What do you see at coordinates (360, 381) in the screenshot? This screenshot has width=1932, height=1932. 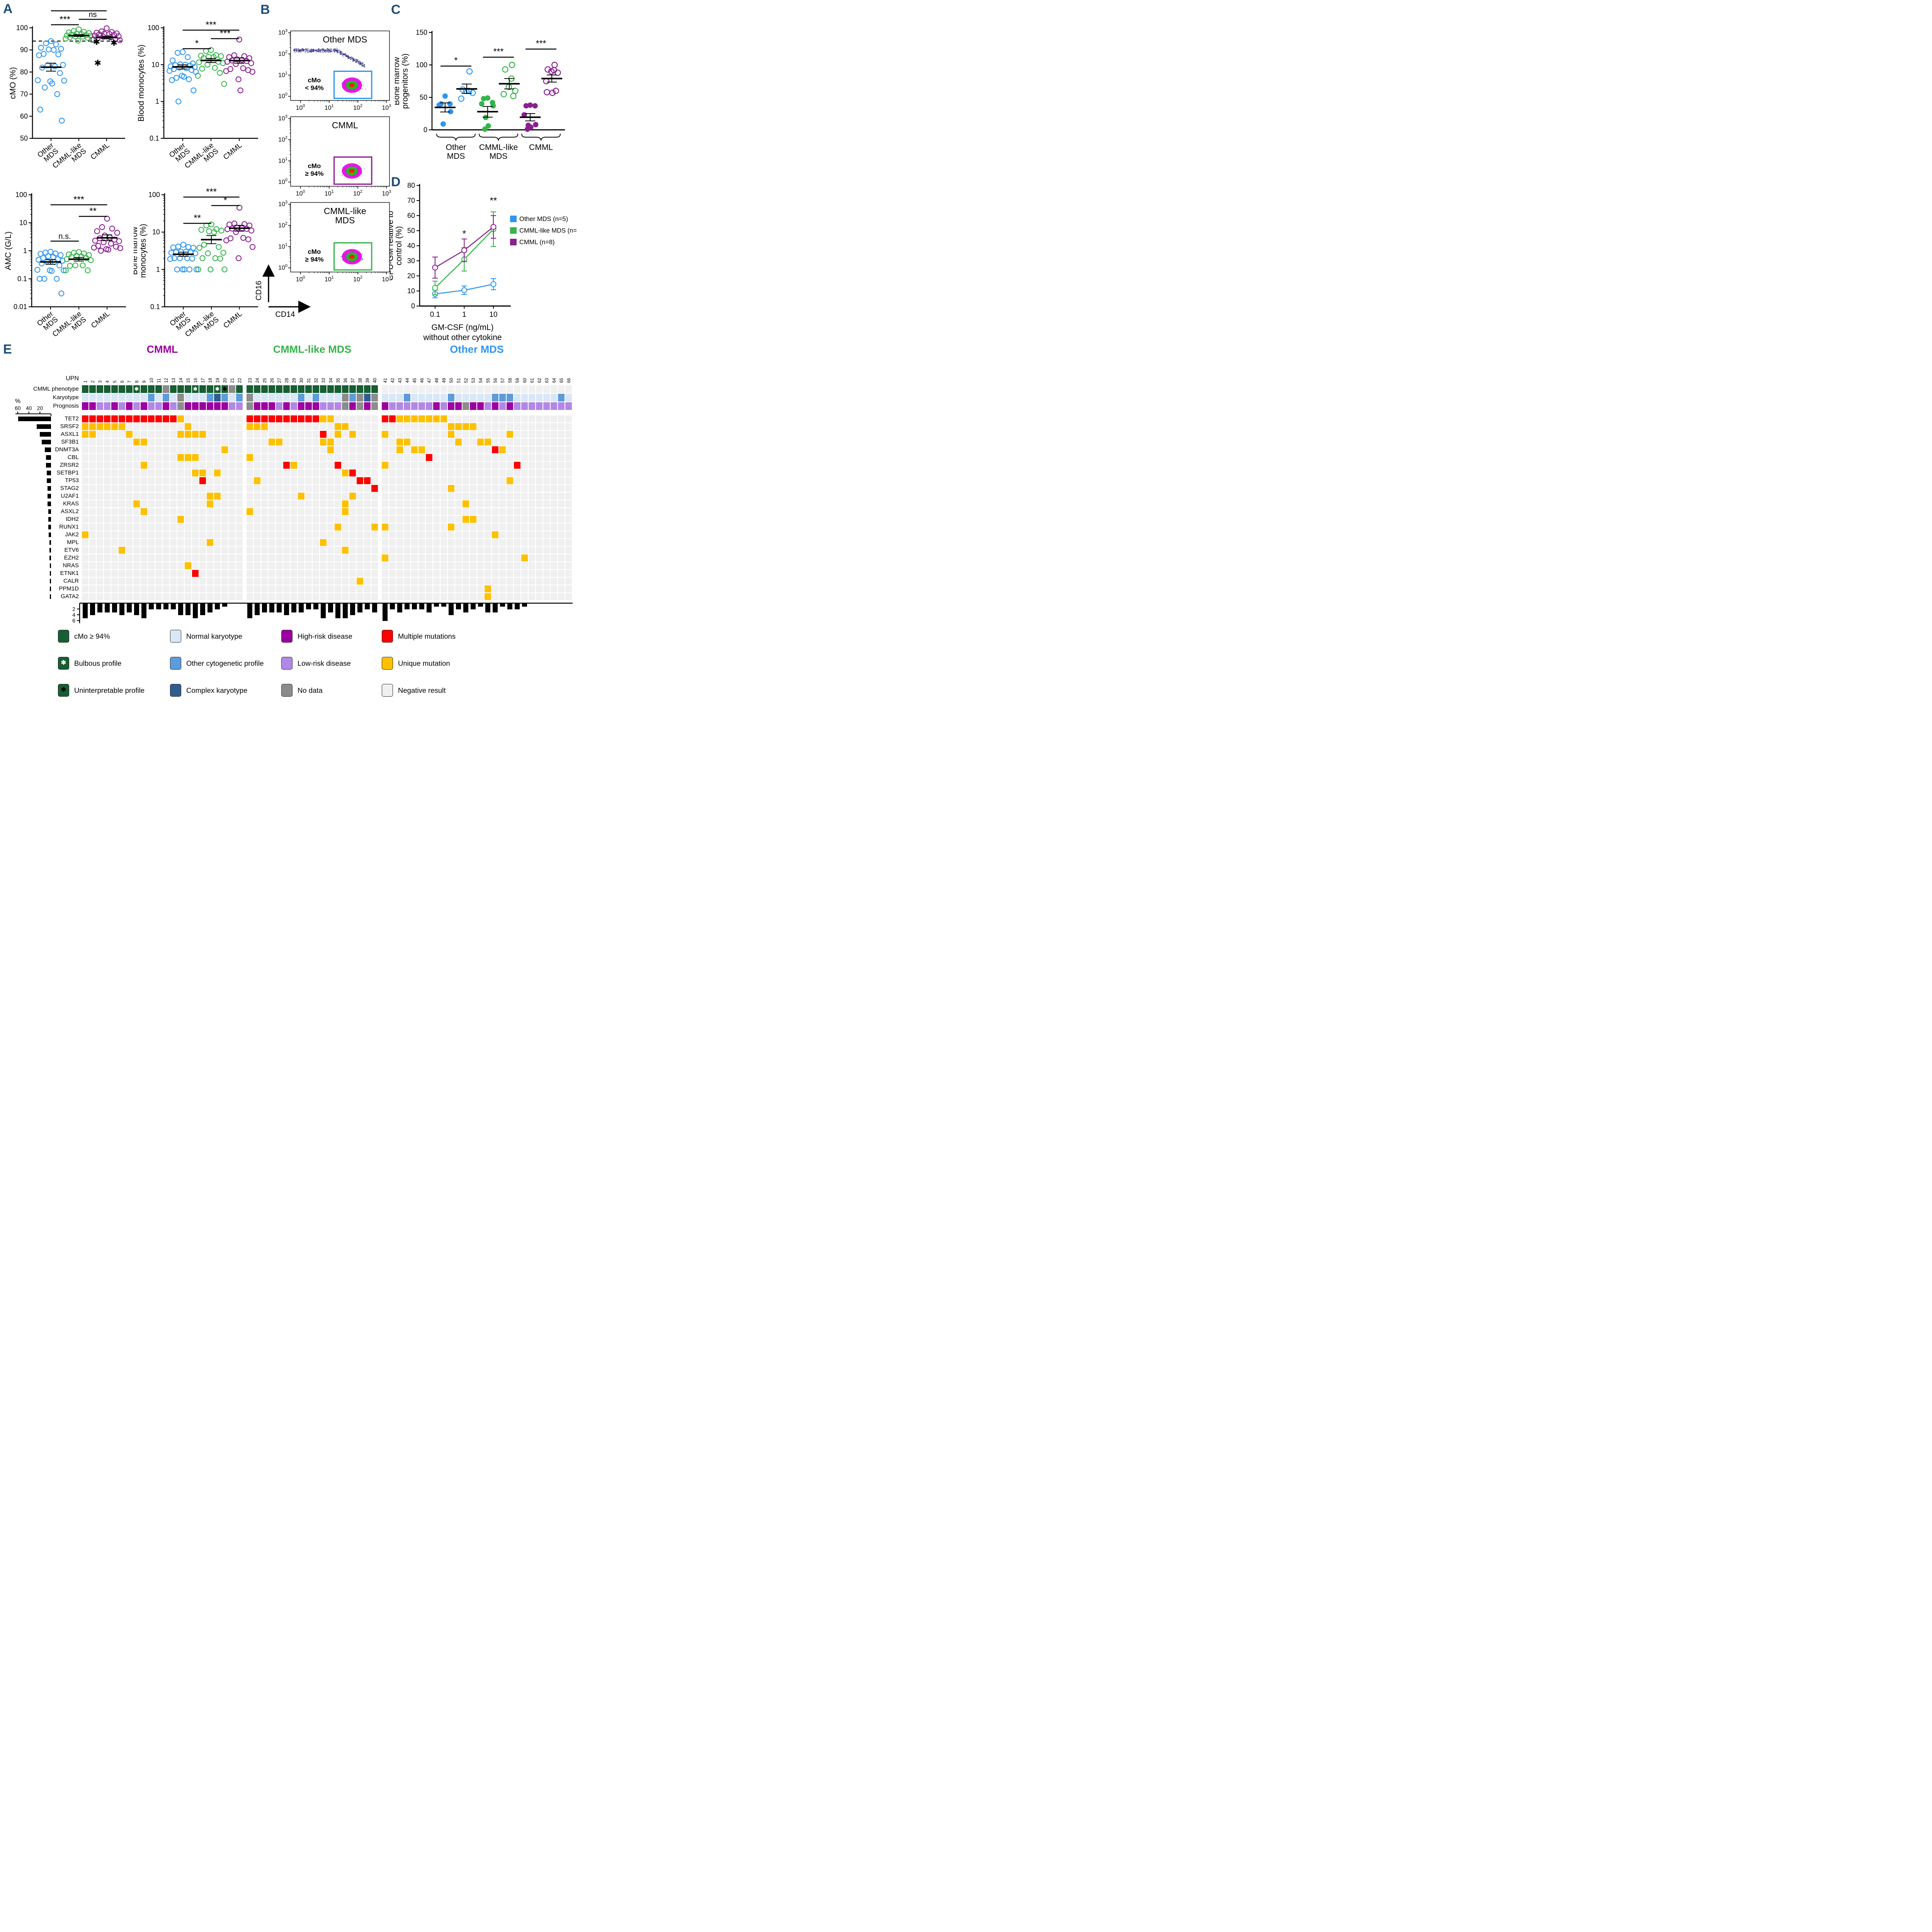 I see `upn-column-label: 38` at bounding box center [360, 381].